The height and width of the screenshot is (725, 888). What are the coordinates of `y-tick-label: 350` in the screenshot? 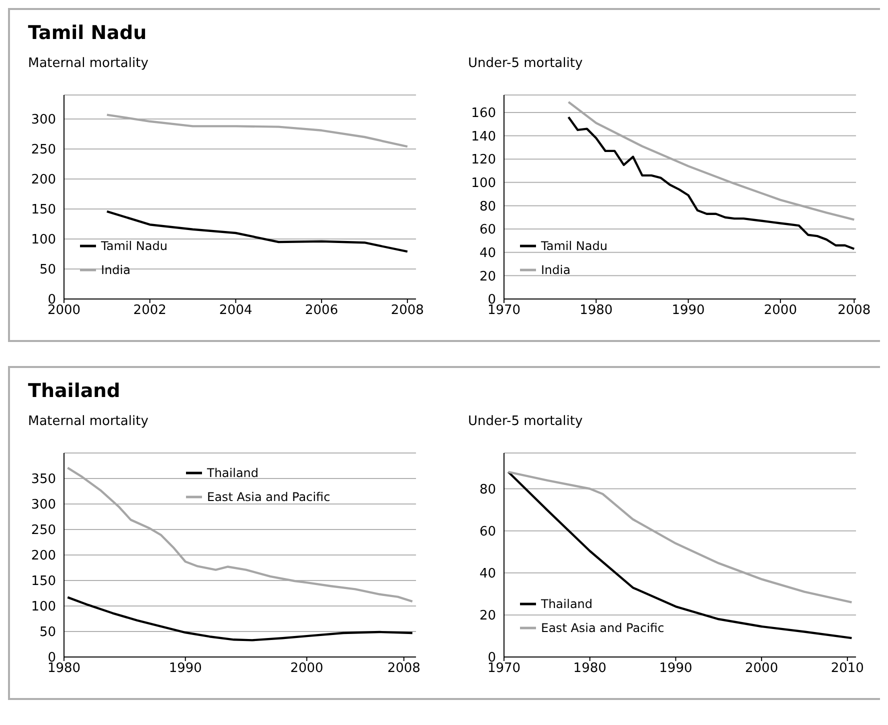 It's located at (43, 480).